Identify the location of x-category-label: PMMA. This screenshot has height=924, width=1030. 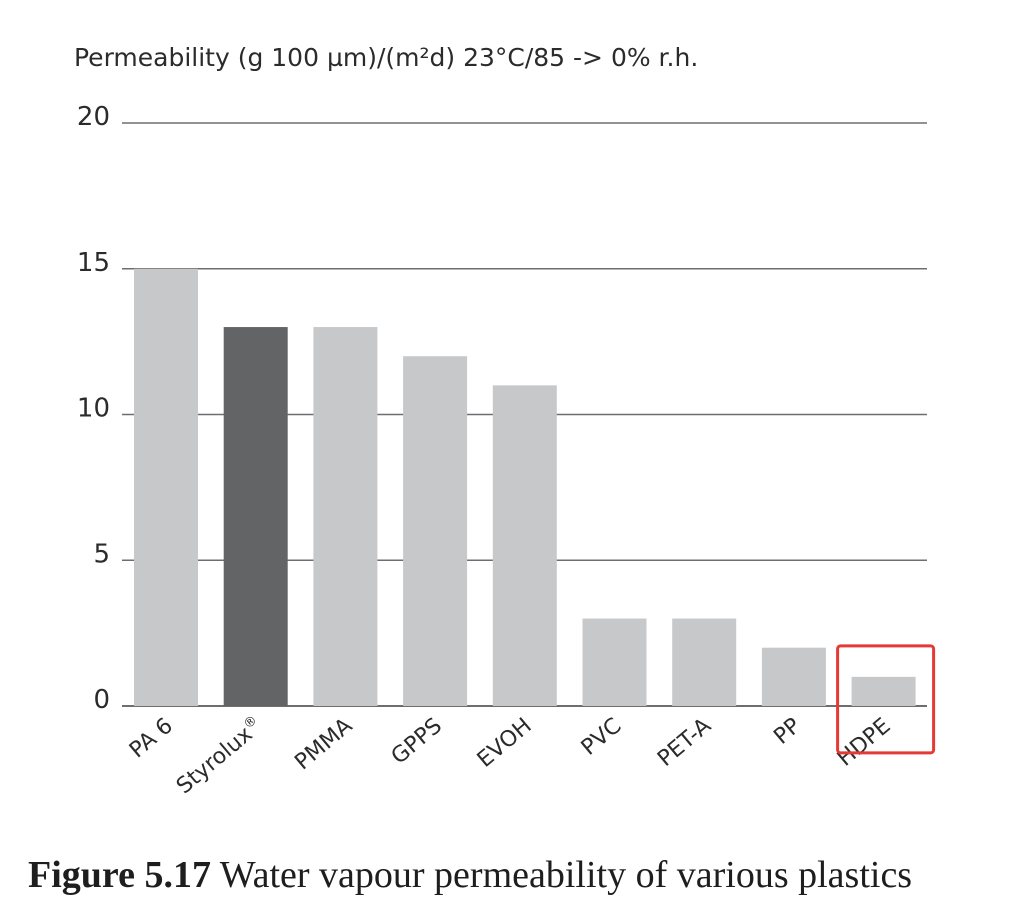
(323, 744).